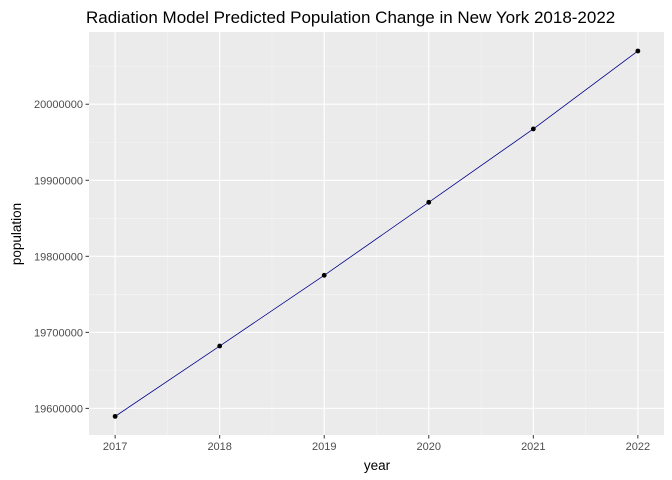 Image resolution: width=672 pixels, height=480 pixels. Describe the element at coordinates (58, 181) in the screenshot. I see `y-tick-label: 19900000` at that location.